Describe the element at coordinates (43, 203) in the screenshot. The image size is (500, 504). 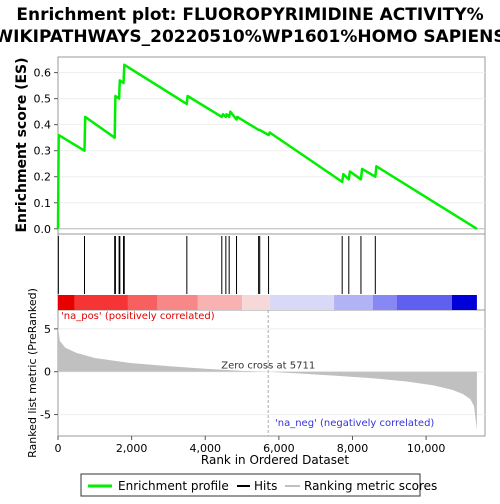
I see `es-ytick-label: 0.1` at that location.